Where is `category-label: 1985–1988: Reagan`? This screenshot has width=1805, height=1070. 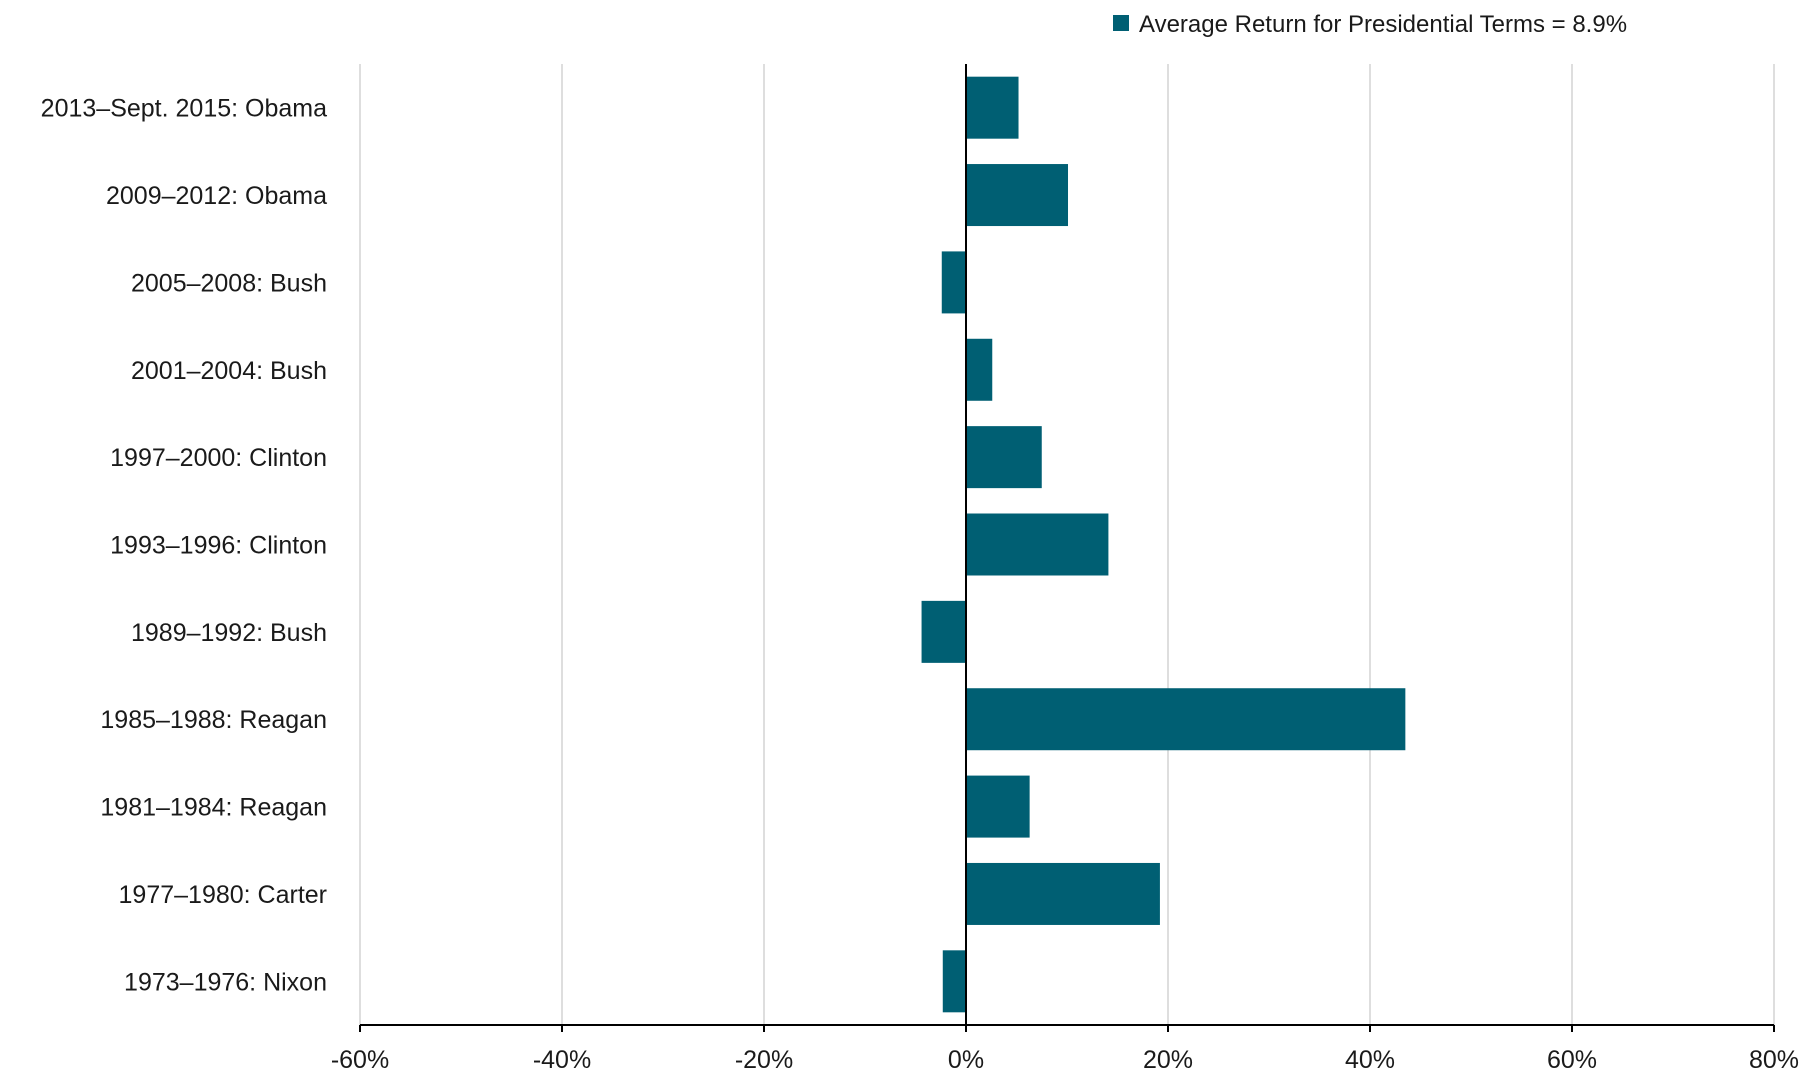 category-label: 1985–1988: Reagan is located at coordinates (213, 720).